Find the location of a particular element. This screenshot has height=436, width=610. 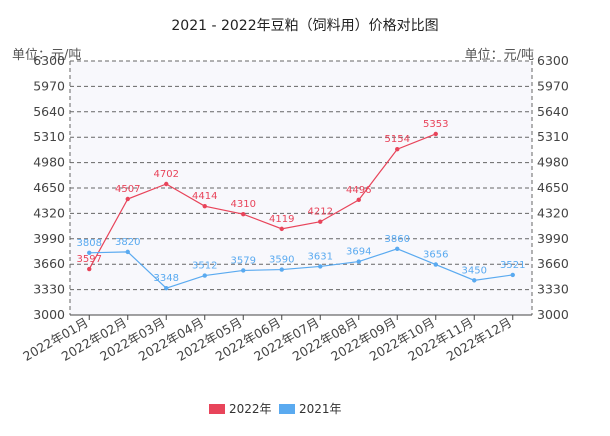

y-tick-label-left: 5970 is located at coordinates (49, 85).